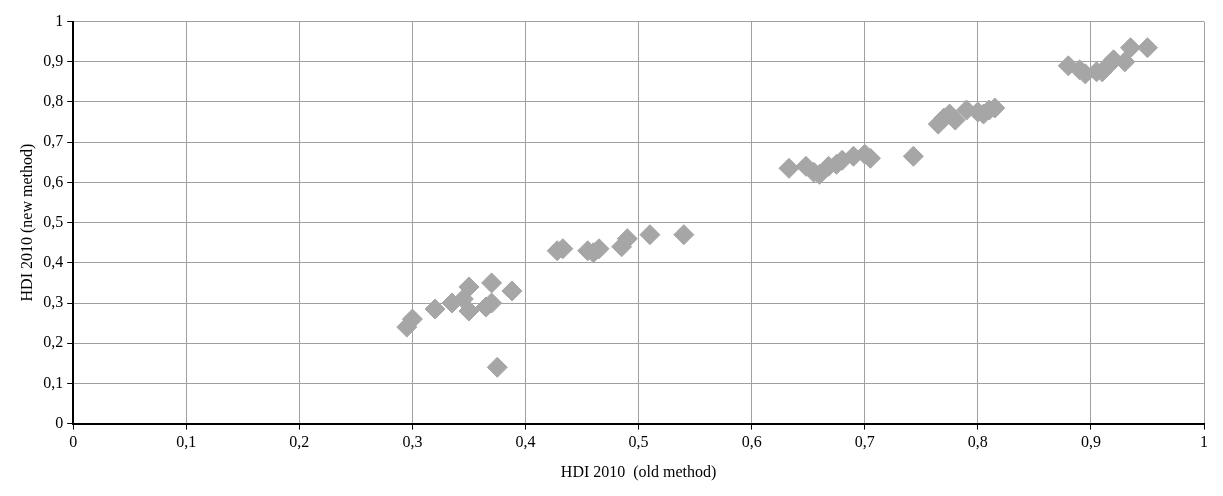 The image size is (1223, 496). What do you see at coordinates (751, 442) in the screenshot?
I see `x-tick-label: 0,6` at bounding box center [751, 442].